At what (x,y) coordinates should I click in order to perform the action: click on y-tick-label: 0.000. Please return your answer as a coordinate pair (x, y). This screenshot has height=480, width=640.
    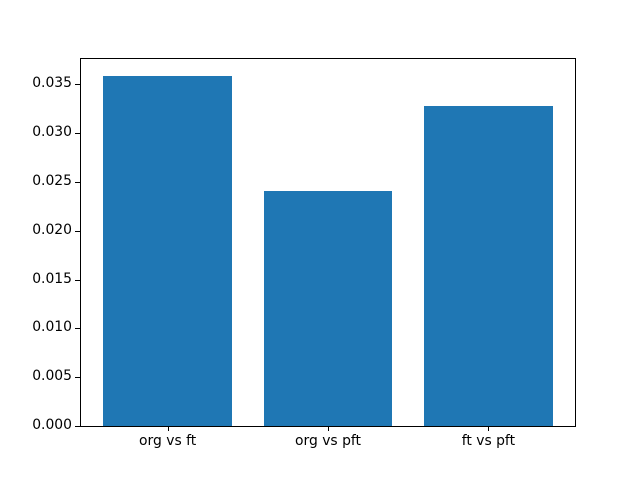
    Looking at the image, I should click on (52, 425).